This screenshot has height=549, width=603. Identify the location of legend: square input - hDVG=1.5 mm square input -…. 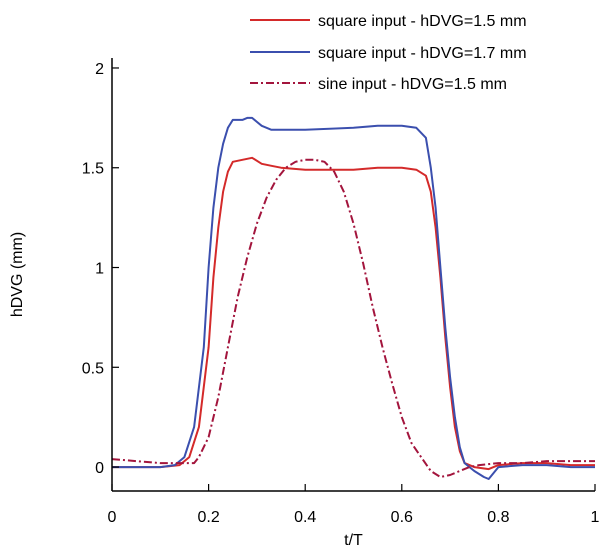
(388, 53).